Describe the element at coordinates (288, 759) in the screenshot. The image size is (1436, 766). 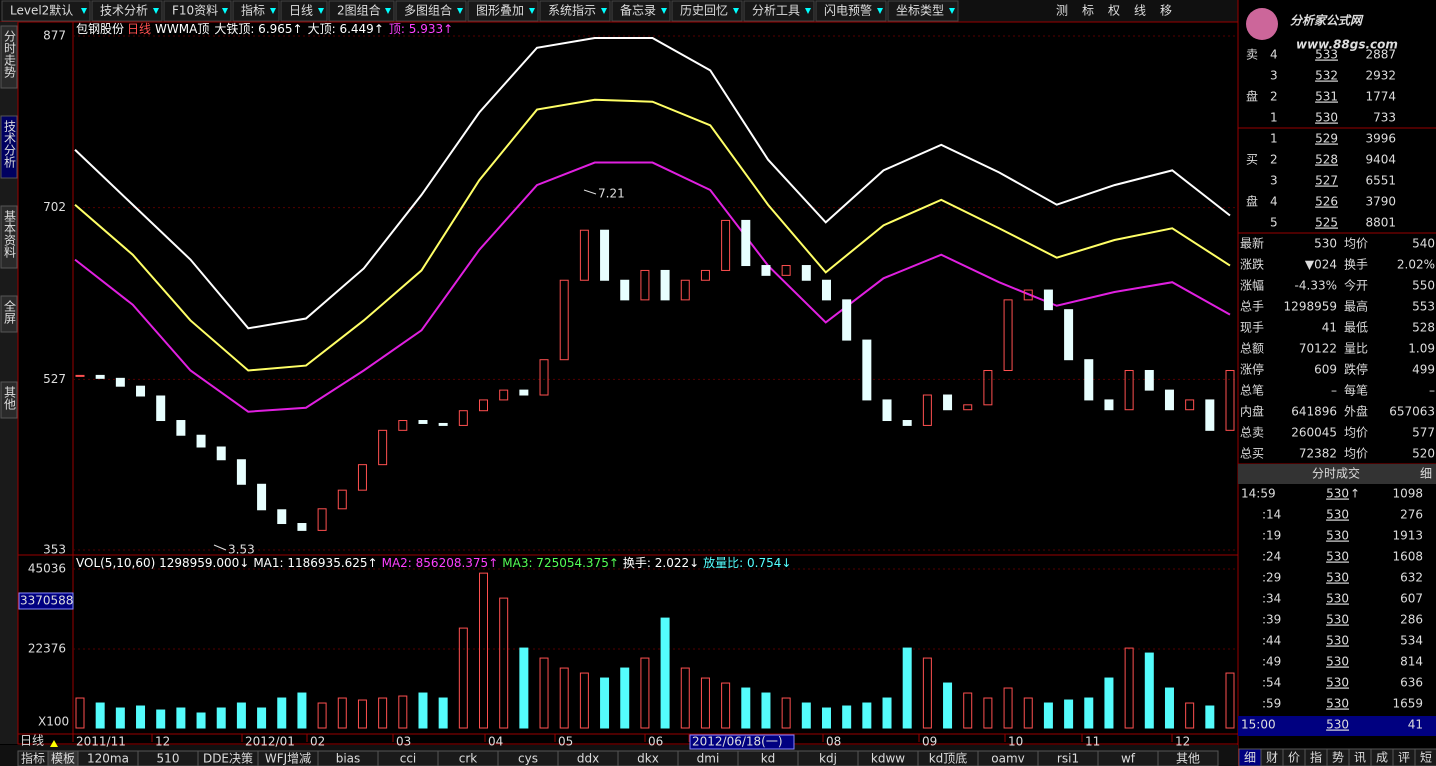
I see `indicator-tab-label: WFJ增减` at that location.